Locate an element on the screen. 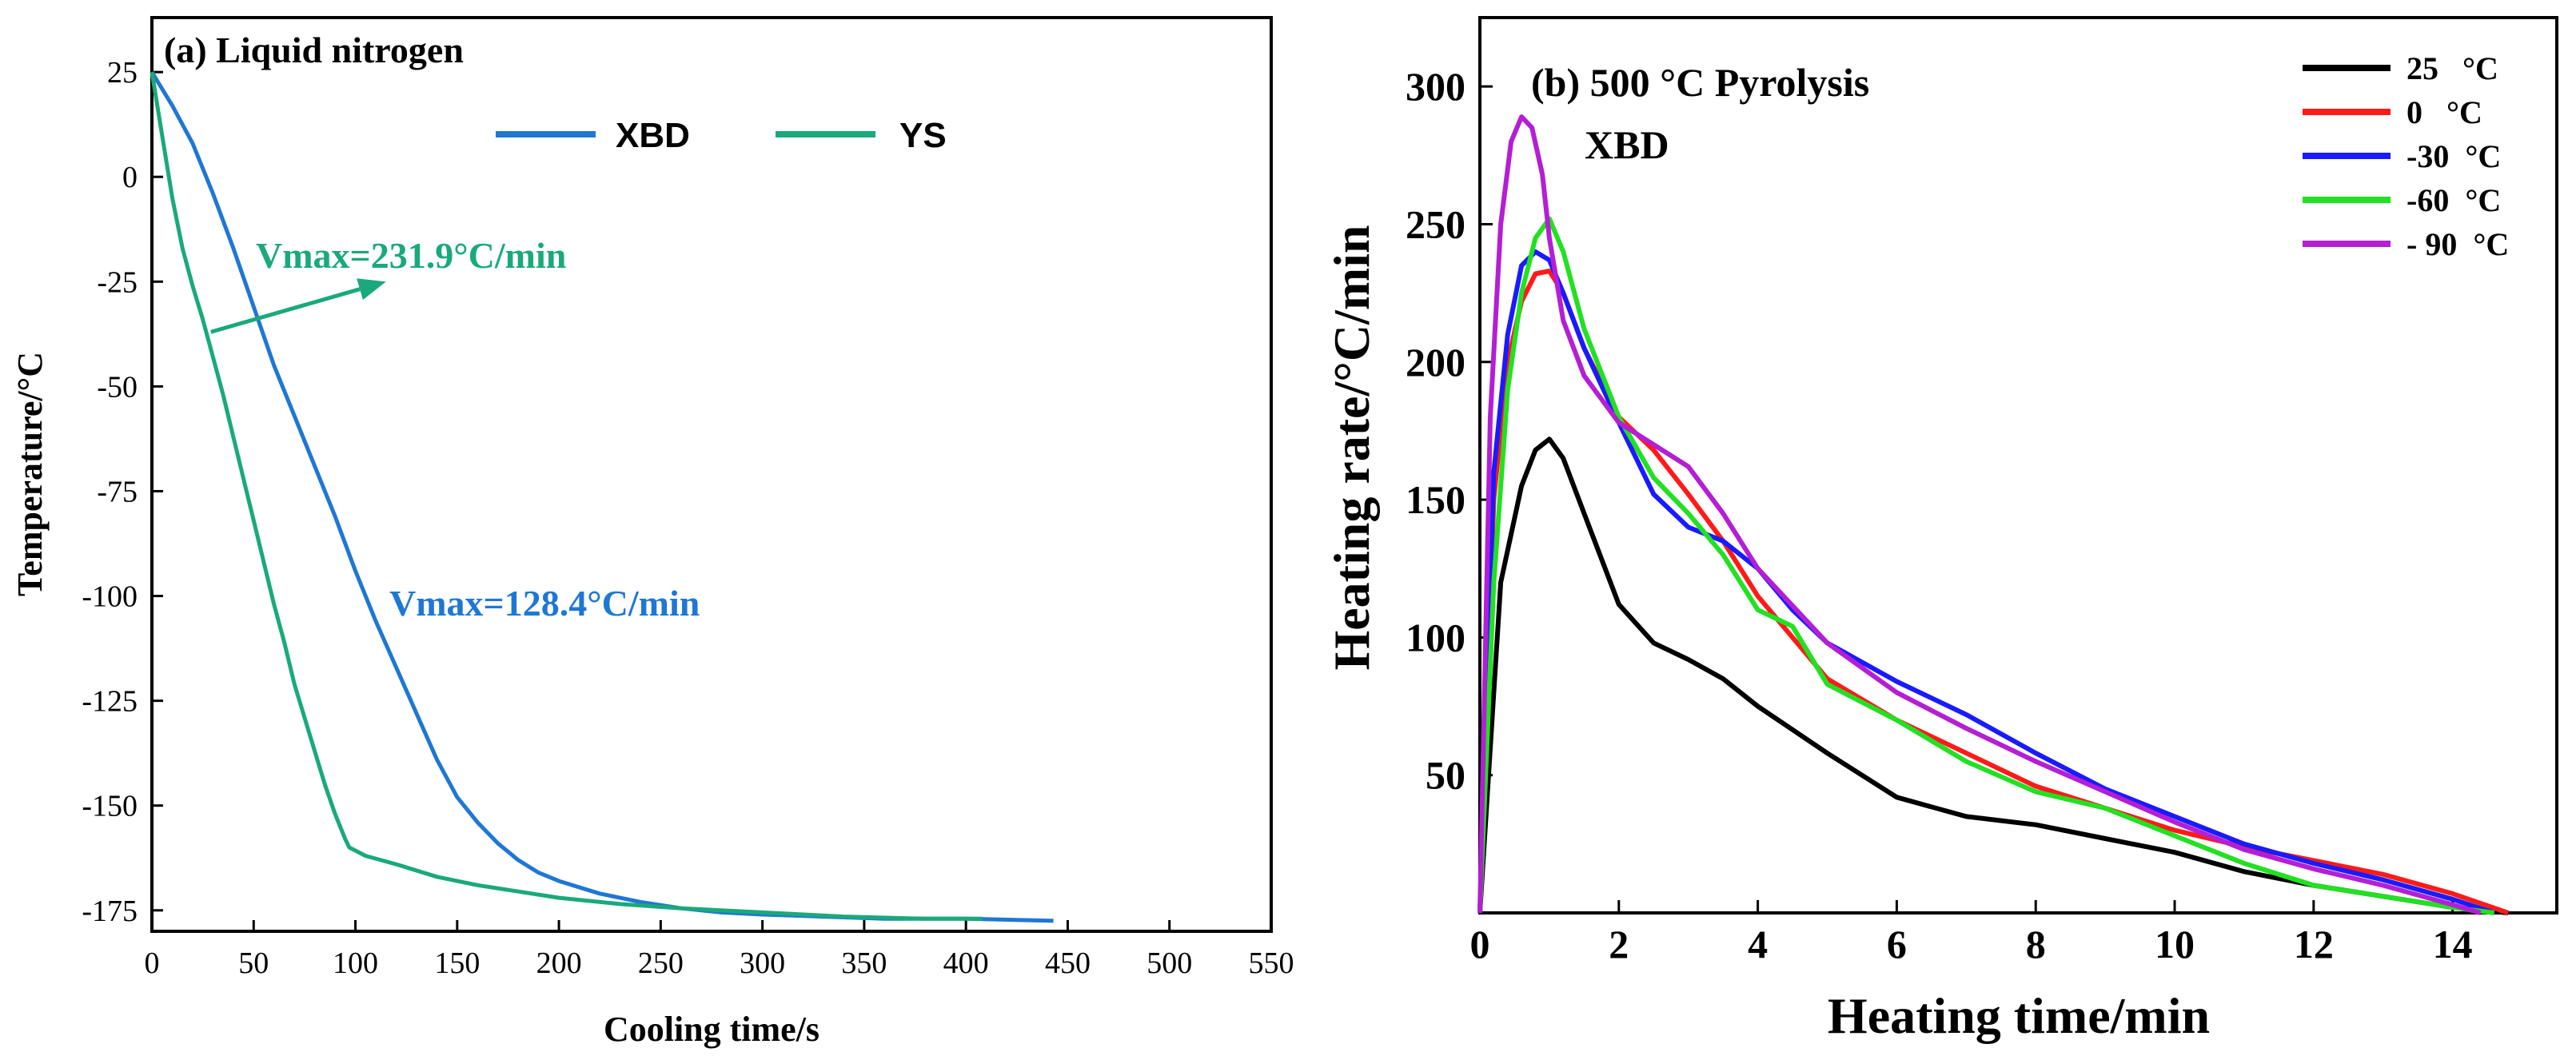  legend-label-b: -60 °C is located at coordinates (2454, 200).